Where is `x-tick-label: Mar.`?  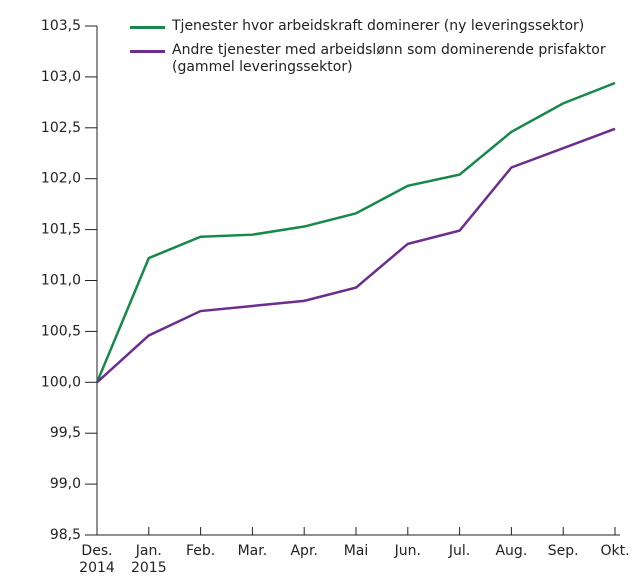
x-tick-label: Mar. is located at coordinates (252, 551).